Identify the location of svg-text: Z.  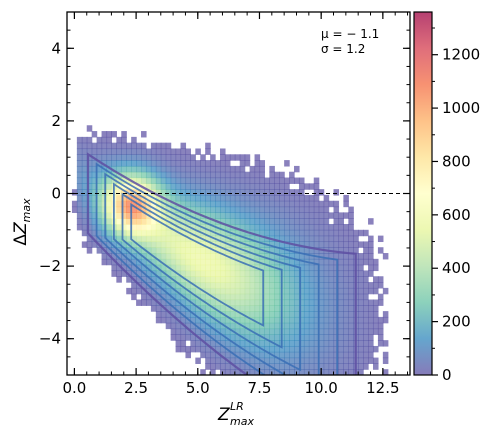
(223, 415).